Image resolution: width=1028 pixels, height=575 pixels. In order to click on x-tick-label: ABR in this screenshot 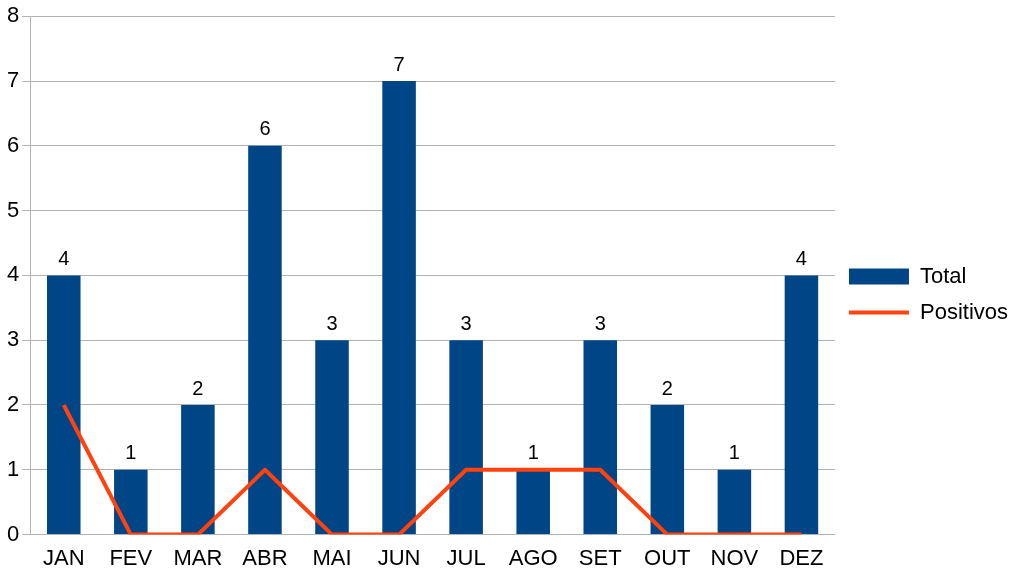, I will do `click(265, 557)`.